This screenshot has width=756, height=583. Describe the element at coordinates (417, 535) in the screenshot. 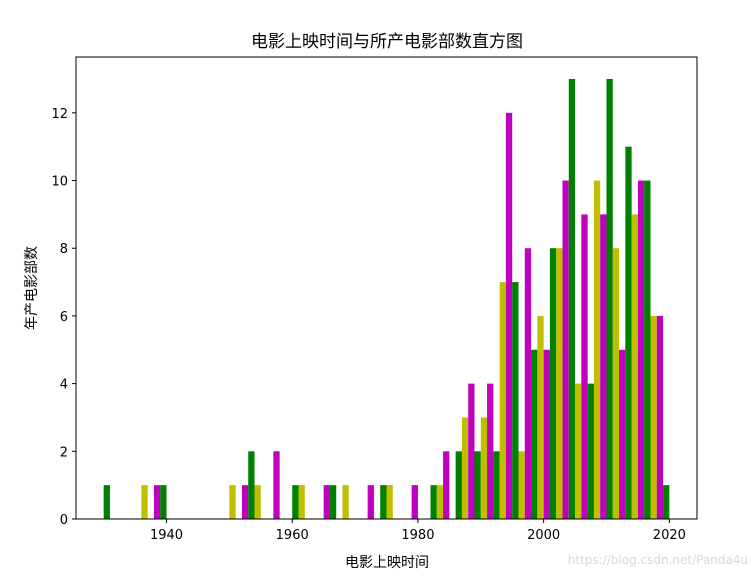

I see `x-tick-label: 1980` at that location.